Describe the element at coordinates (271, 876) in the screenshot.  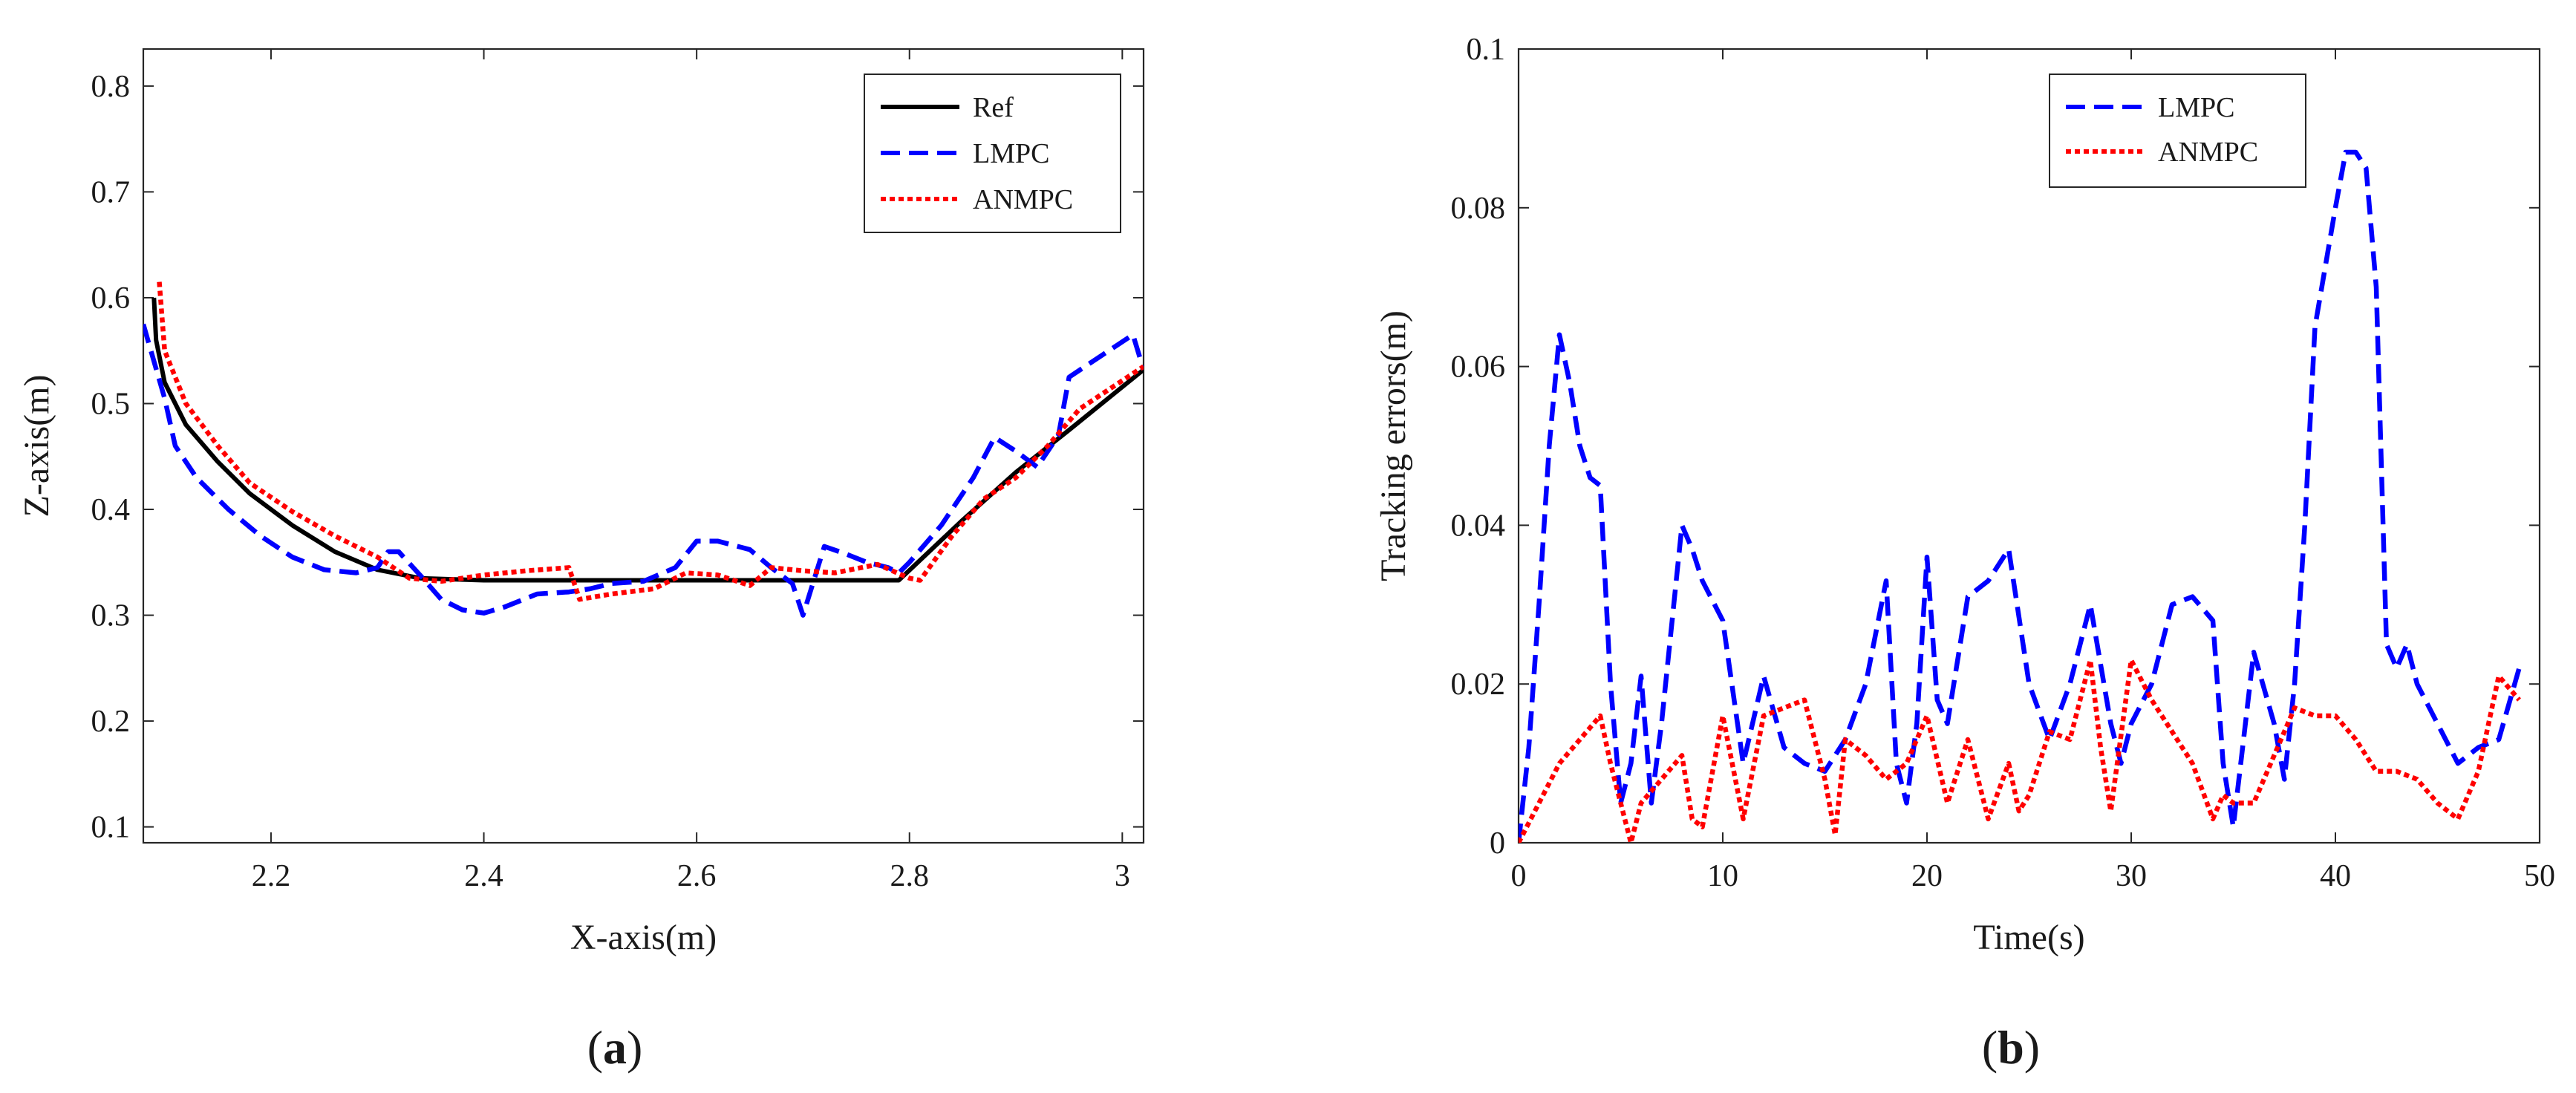
I see `x-tick-label: 2.2` at that location.